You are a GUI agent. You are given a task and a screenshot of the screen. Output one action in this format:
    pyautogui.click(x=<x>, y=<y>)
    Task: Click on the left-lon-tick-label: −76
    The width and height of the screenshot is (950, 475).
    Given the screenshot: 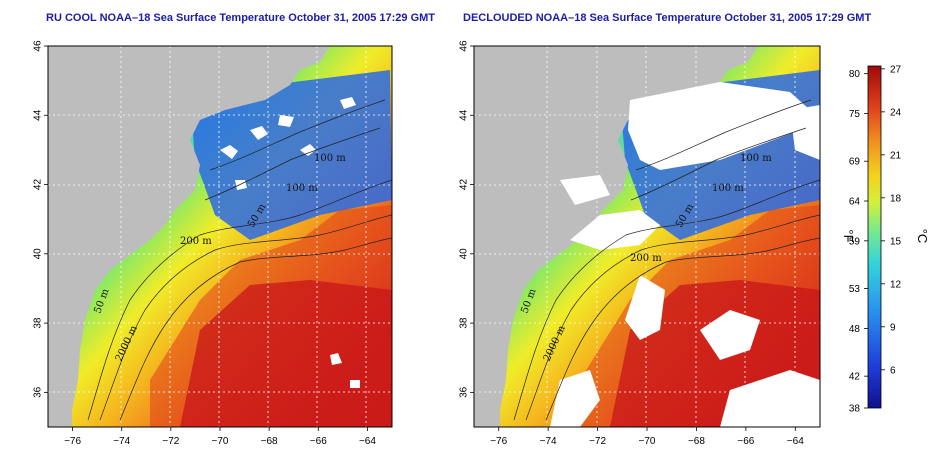 What is the action you would take?
    pyautogui.click(x=72, y=441)
    